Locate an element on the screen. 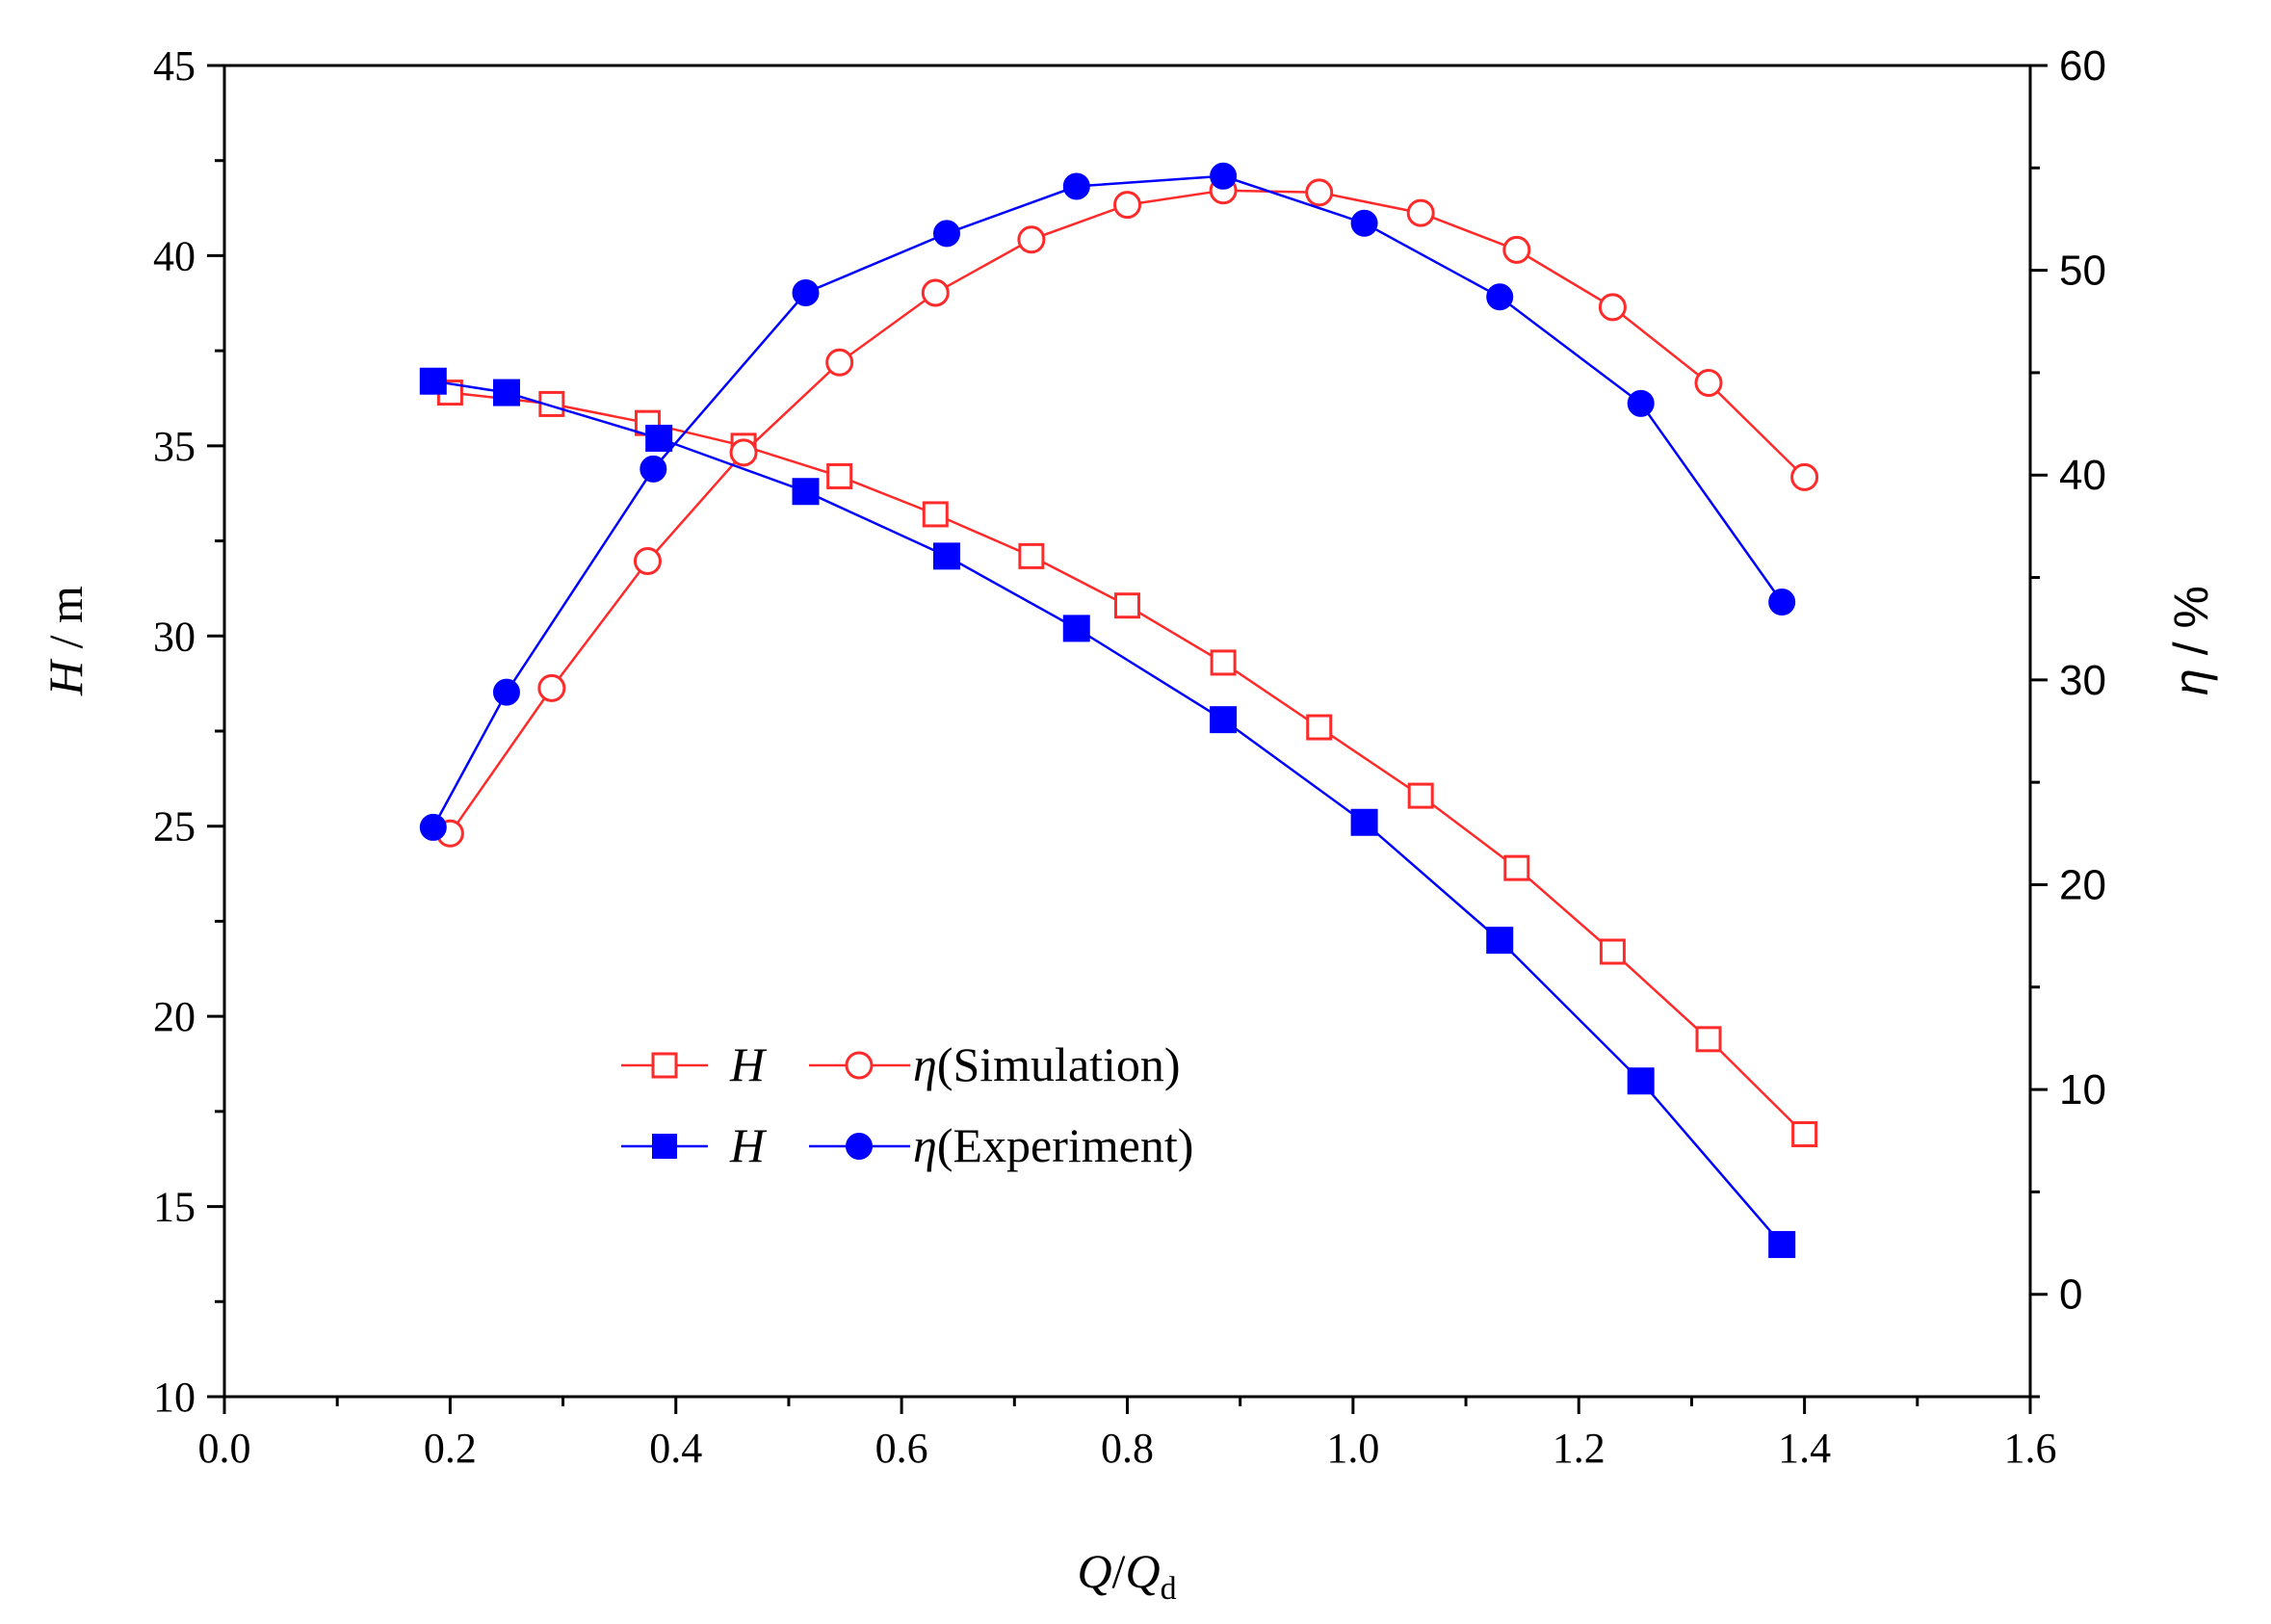 Image resolution: width=2271 pixels, height=1624 pixels. y-left-tick-label: 40 is located at coordinates (174, 255).